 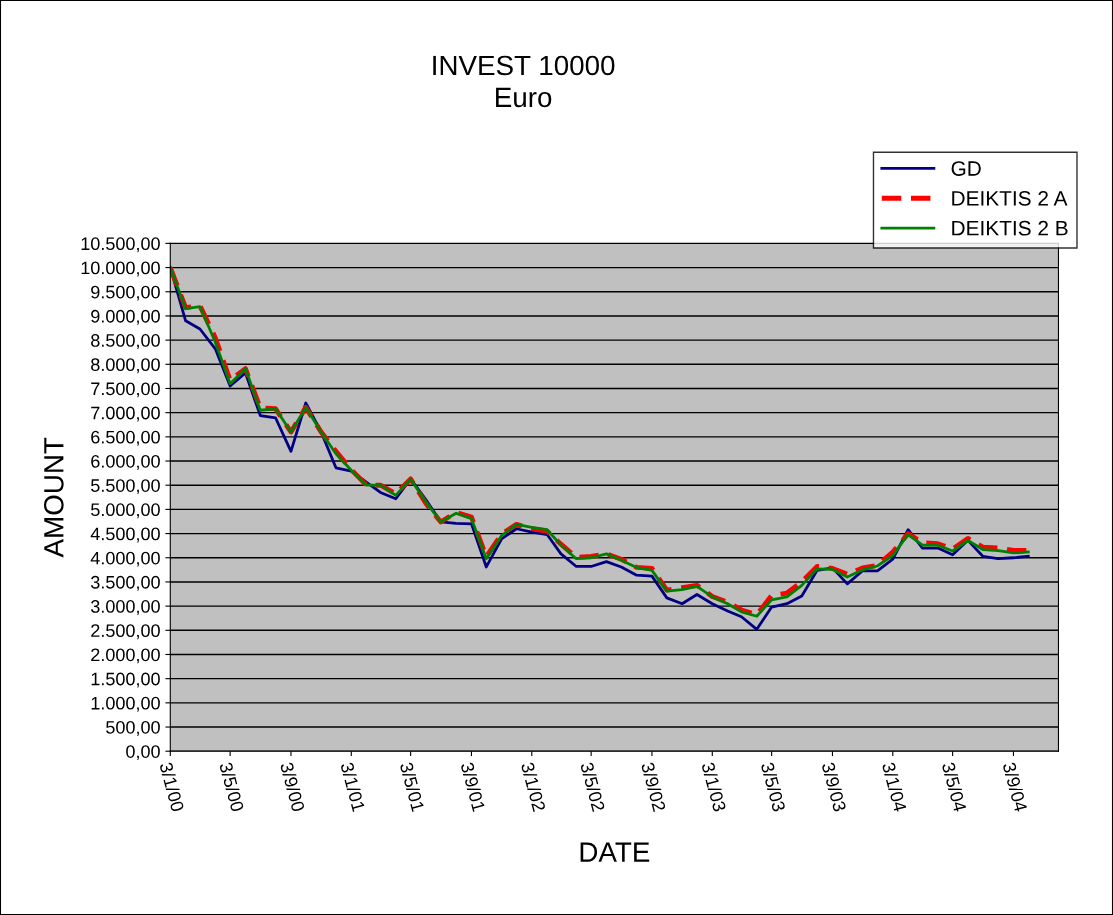 What do you see at coordinates (232, 787) in the screenshot?
I see `x-tick-label: 3/5/00` at bounding box center [232, 787].